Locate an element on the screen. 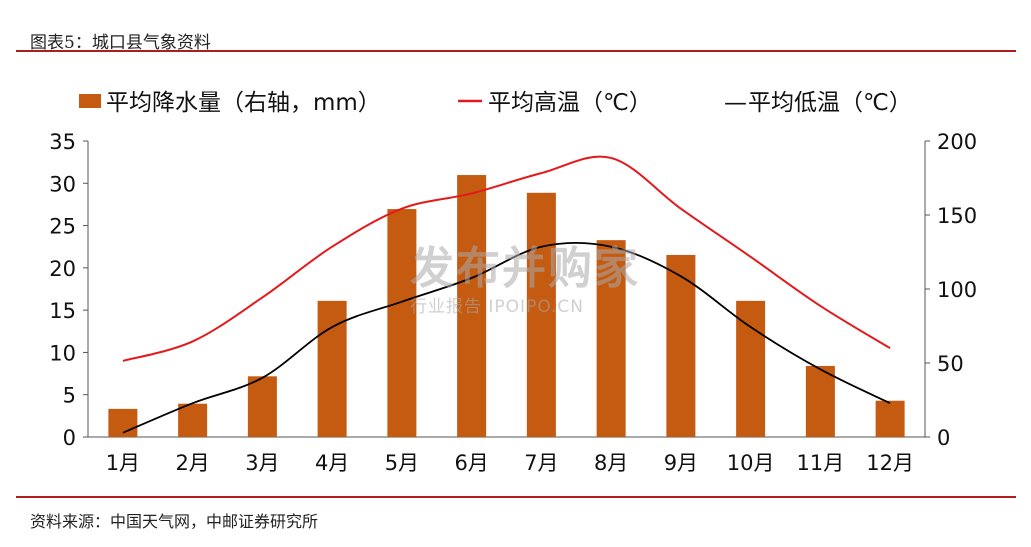 Image resolution: width=1031 pixels, height=547 pixels. x-tick-label: 6月 is located at coordinates (471, 463).